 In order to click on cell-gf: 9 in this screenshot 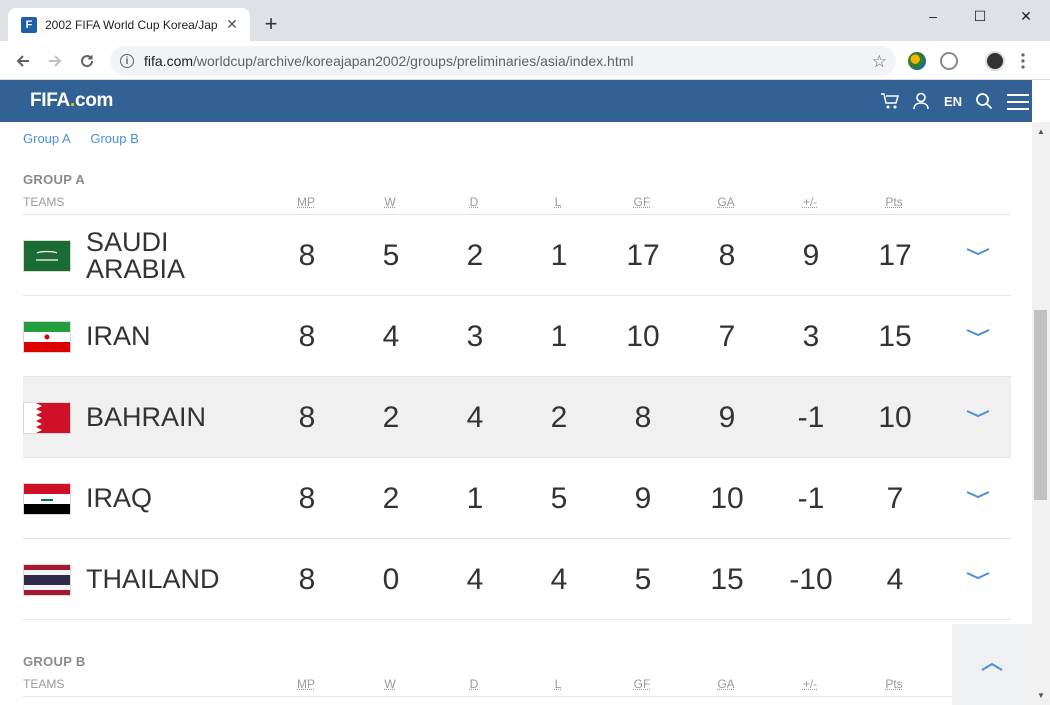, I will do `click(643, 498)`.